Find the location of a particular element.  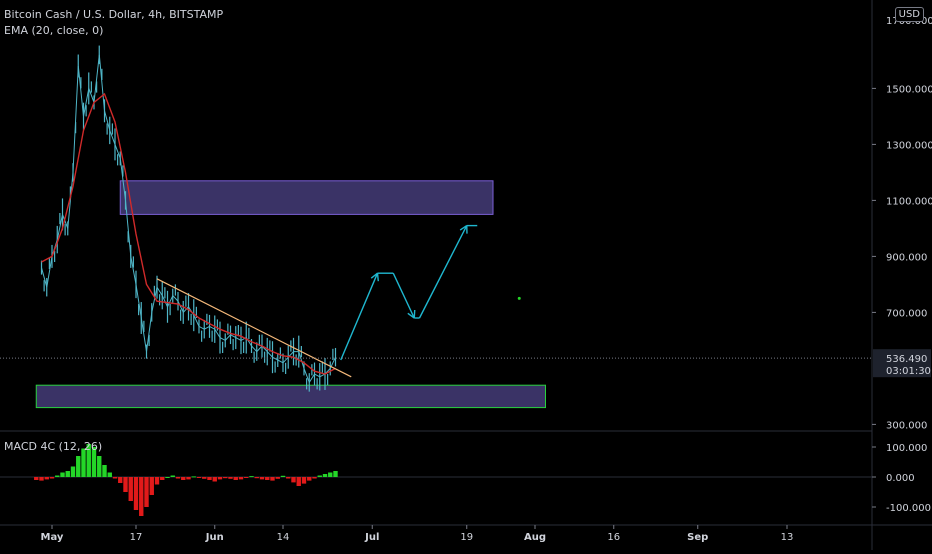

macd-tick-label: 100.000 is located at coordinates (906, 448).